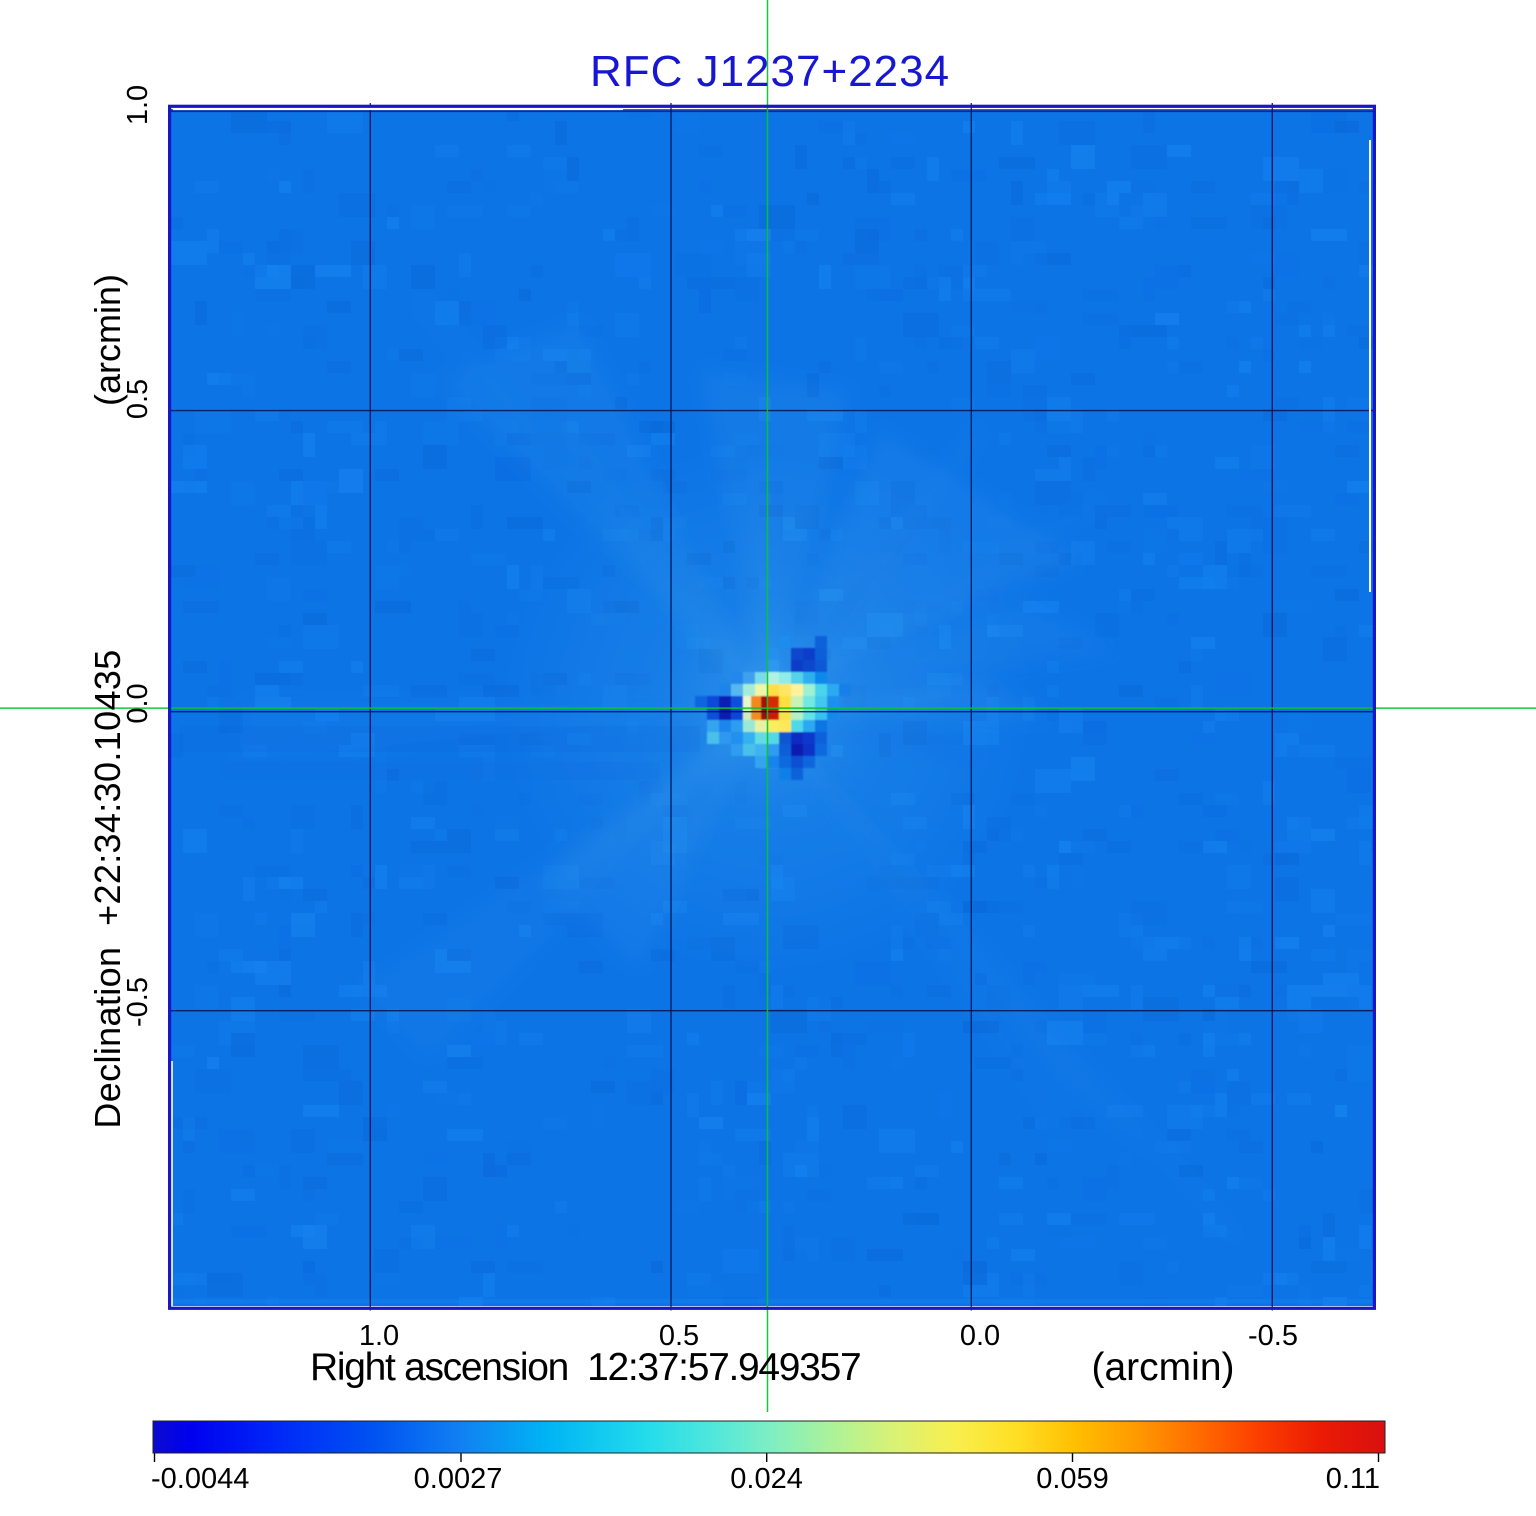 This screenshot has height=1516, width=1536. What do you see at coordinates (770, 71) in the screenshot?
I see `svg-text: RFC J1237+2234` at bounding box center [770, 71].